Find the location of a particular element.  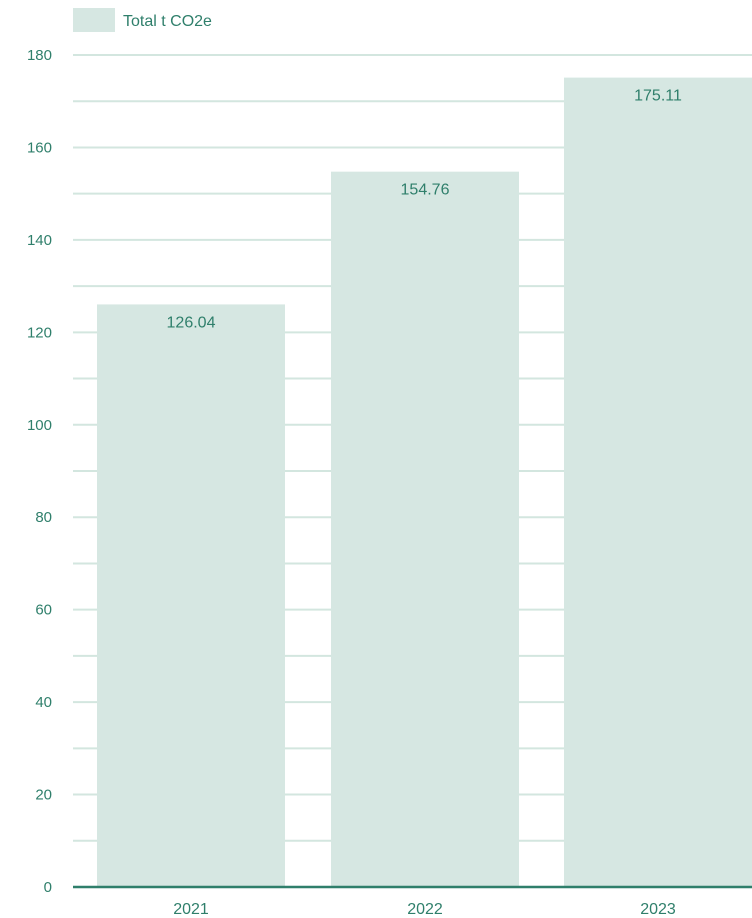

legend-label: Total t CO2e is located at coordinates (167, 21).